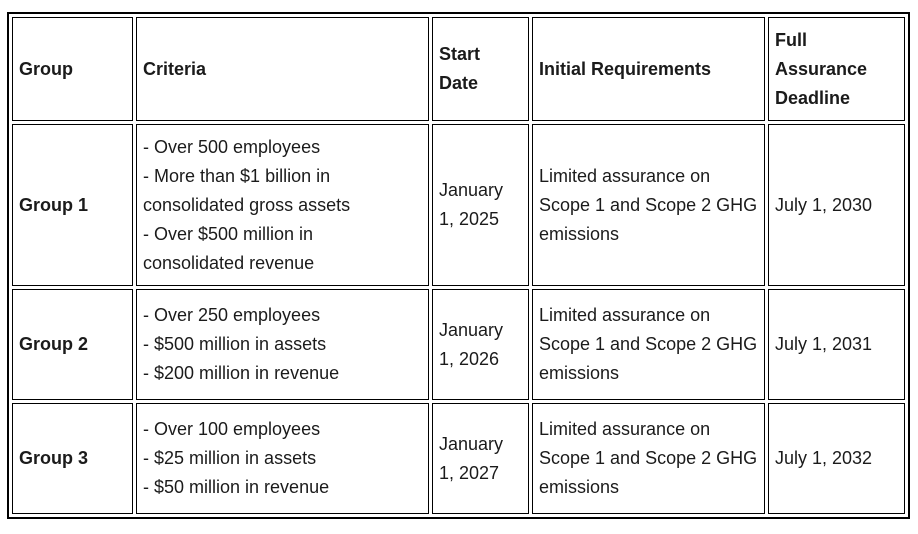  Describe the element at coordinates (480, 205) in the screenshot. I see `start-date-cell: January 1, 2025` at that location.